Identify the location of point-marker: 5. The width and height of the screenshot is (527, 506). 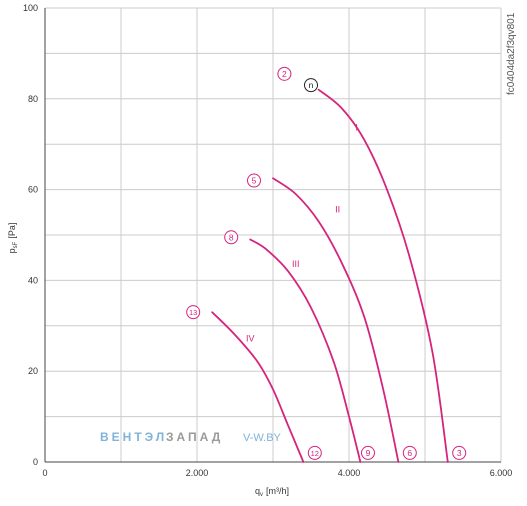
(254, 180).